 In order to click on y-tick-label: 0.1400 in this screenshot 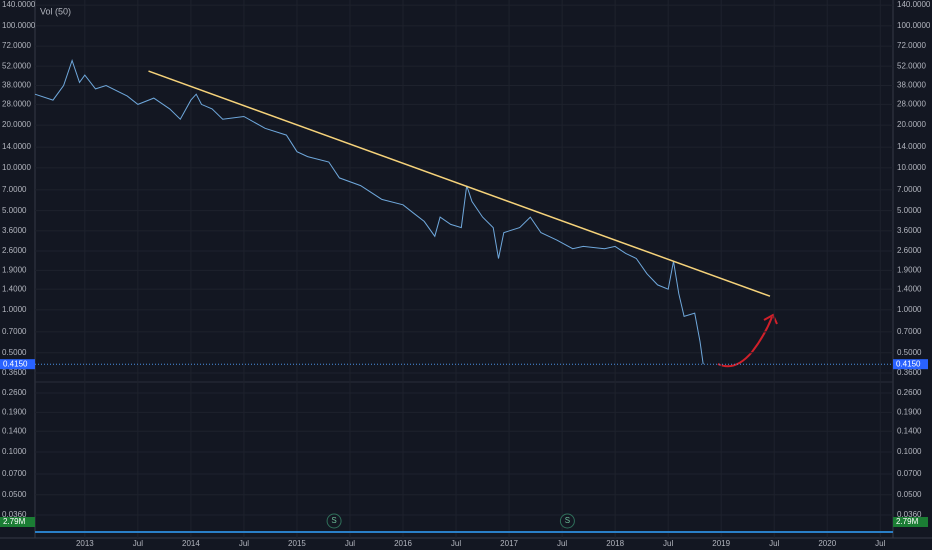, I will do `click(909, 430)`.